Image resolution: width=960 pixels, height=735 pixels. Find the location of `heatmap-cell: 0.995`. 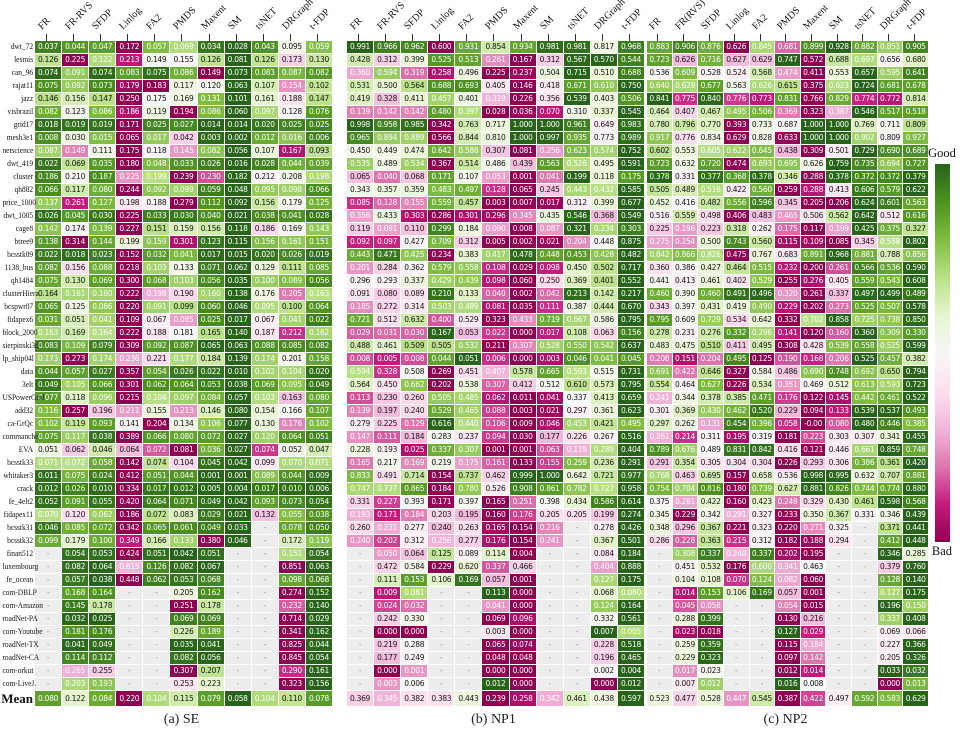

heatmap-cell: 0.995 is located at coordinates (839, 476).